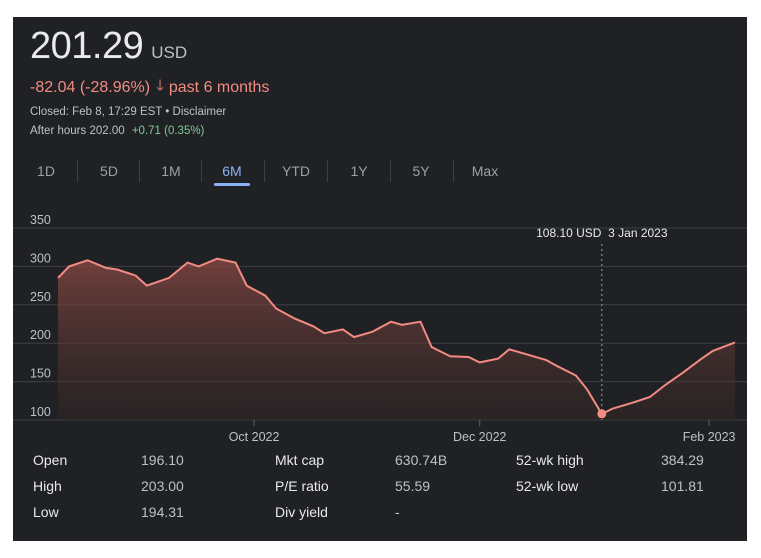 This screenshot has height=558, width=761. Describe the element at coordinates (682, 486) in the screenshot. I see `stat-value: 101.81` at that location.